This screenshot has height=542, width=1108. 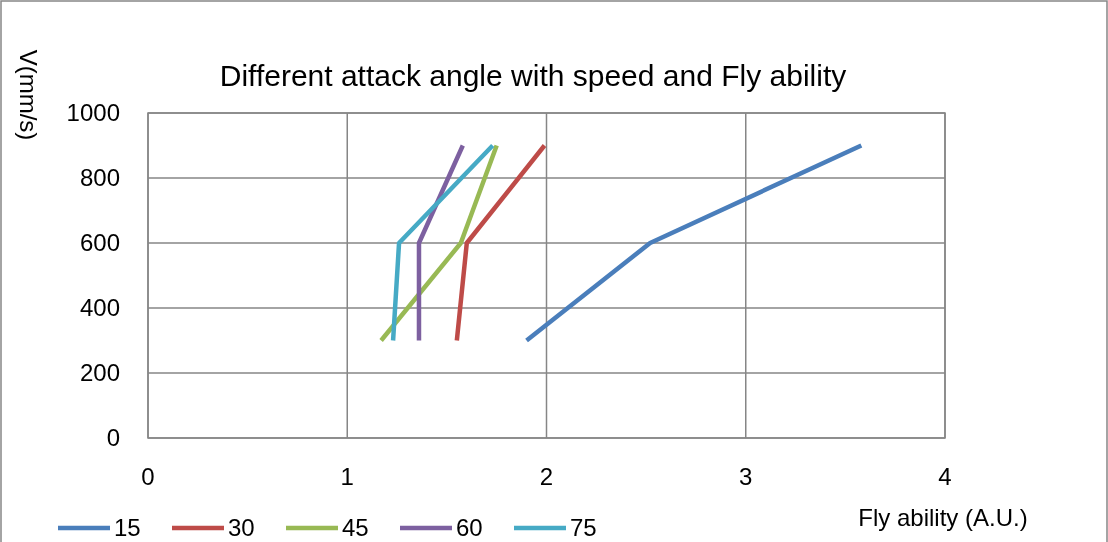 I want to click on y-tick-label: 400, so click(x=99, y=308).